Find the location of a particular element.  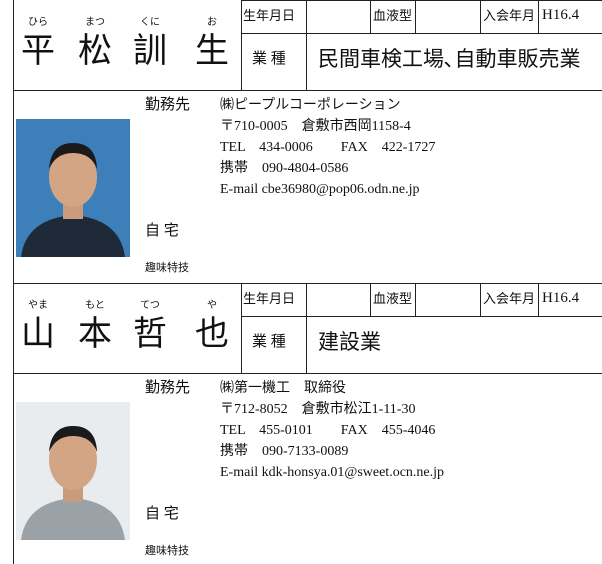

work-line: 携帯 090-4804-0586 is located at coordinates (284, 168).